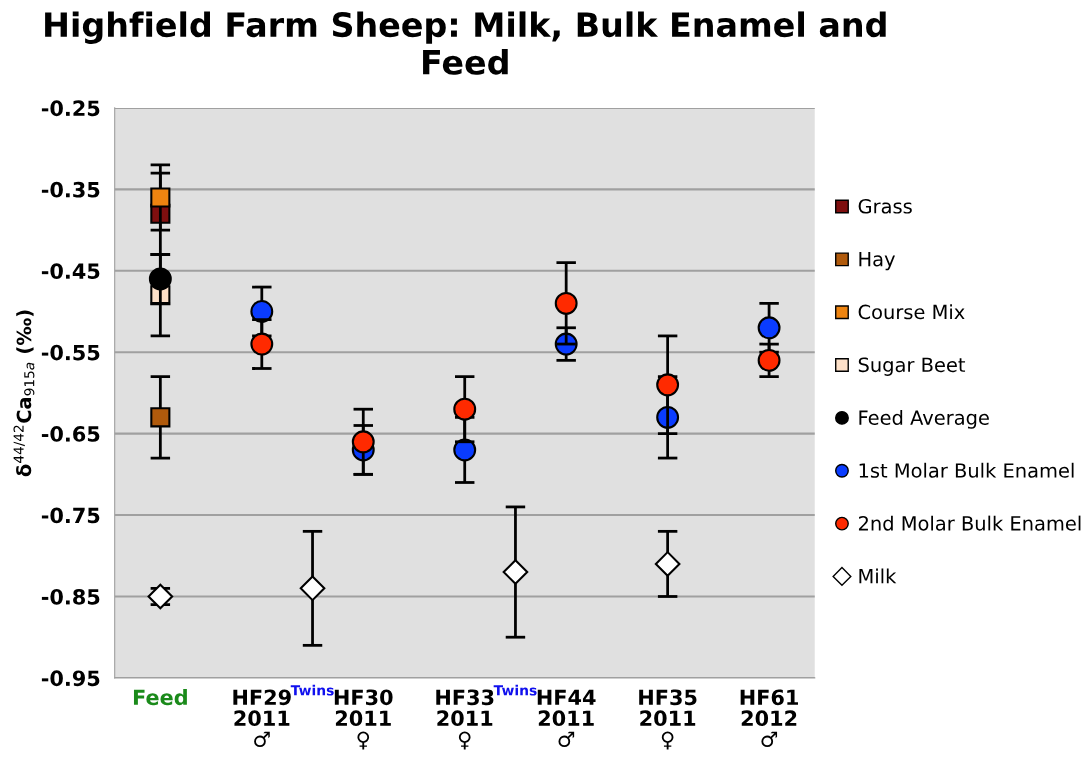 The height and width of the screenshot is (760, 1082). I want to click on legend-label: Course Mix, so click(911, 312).